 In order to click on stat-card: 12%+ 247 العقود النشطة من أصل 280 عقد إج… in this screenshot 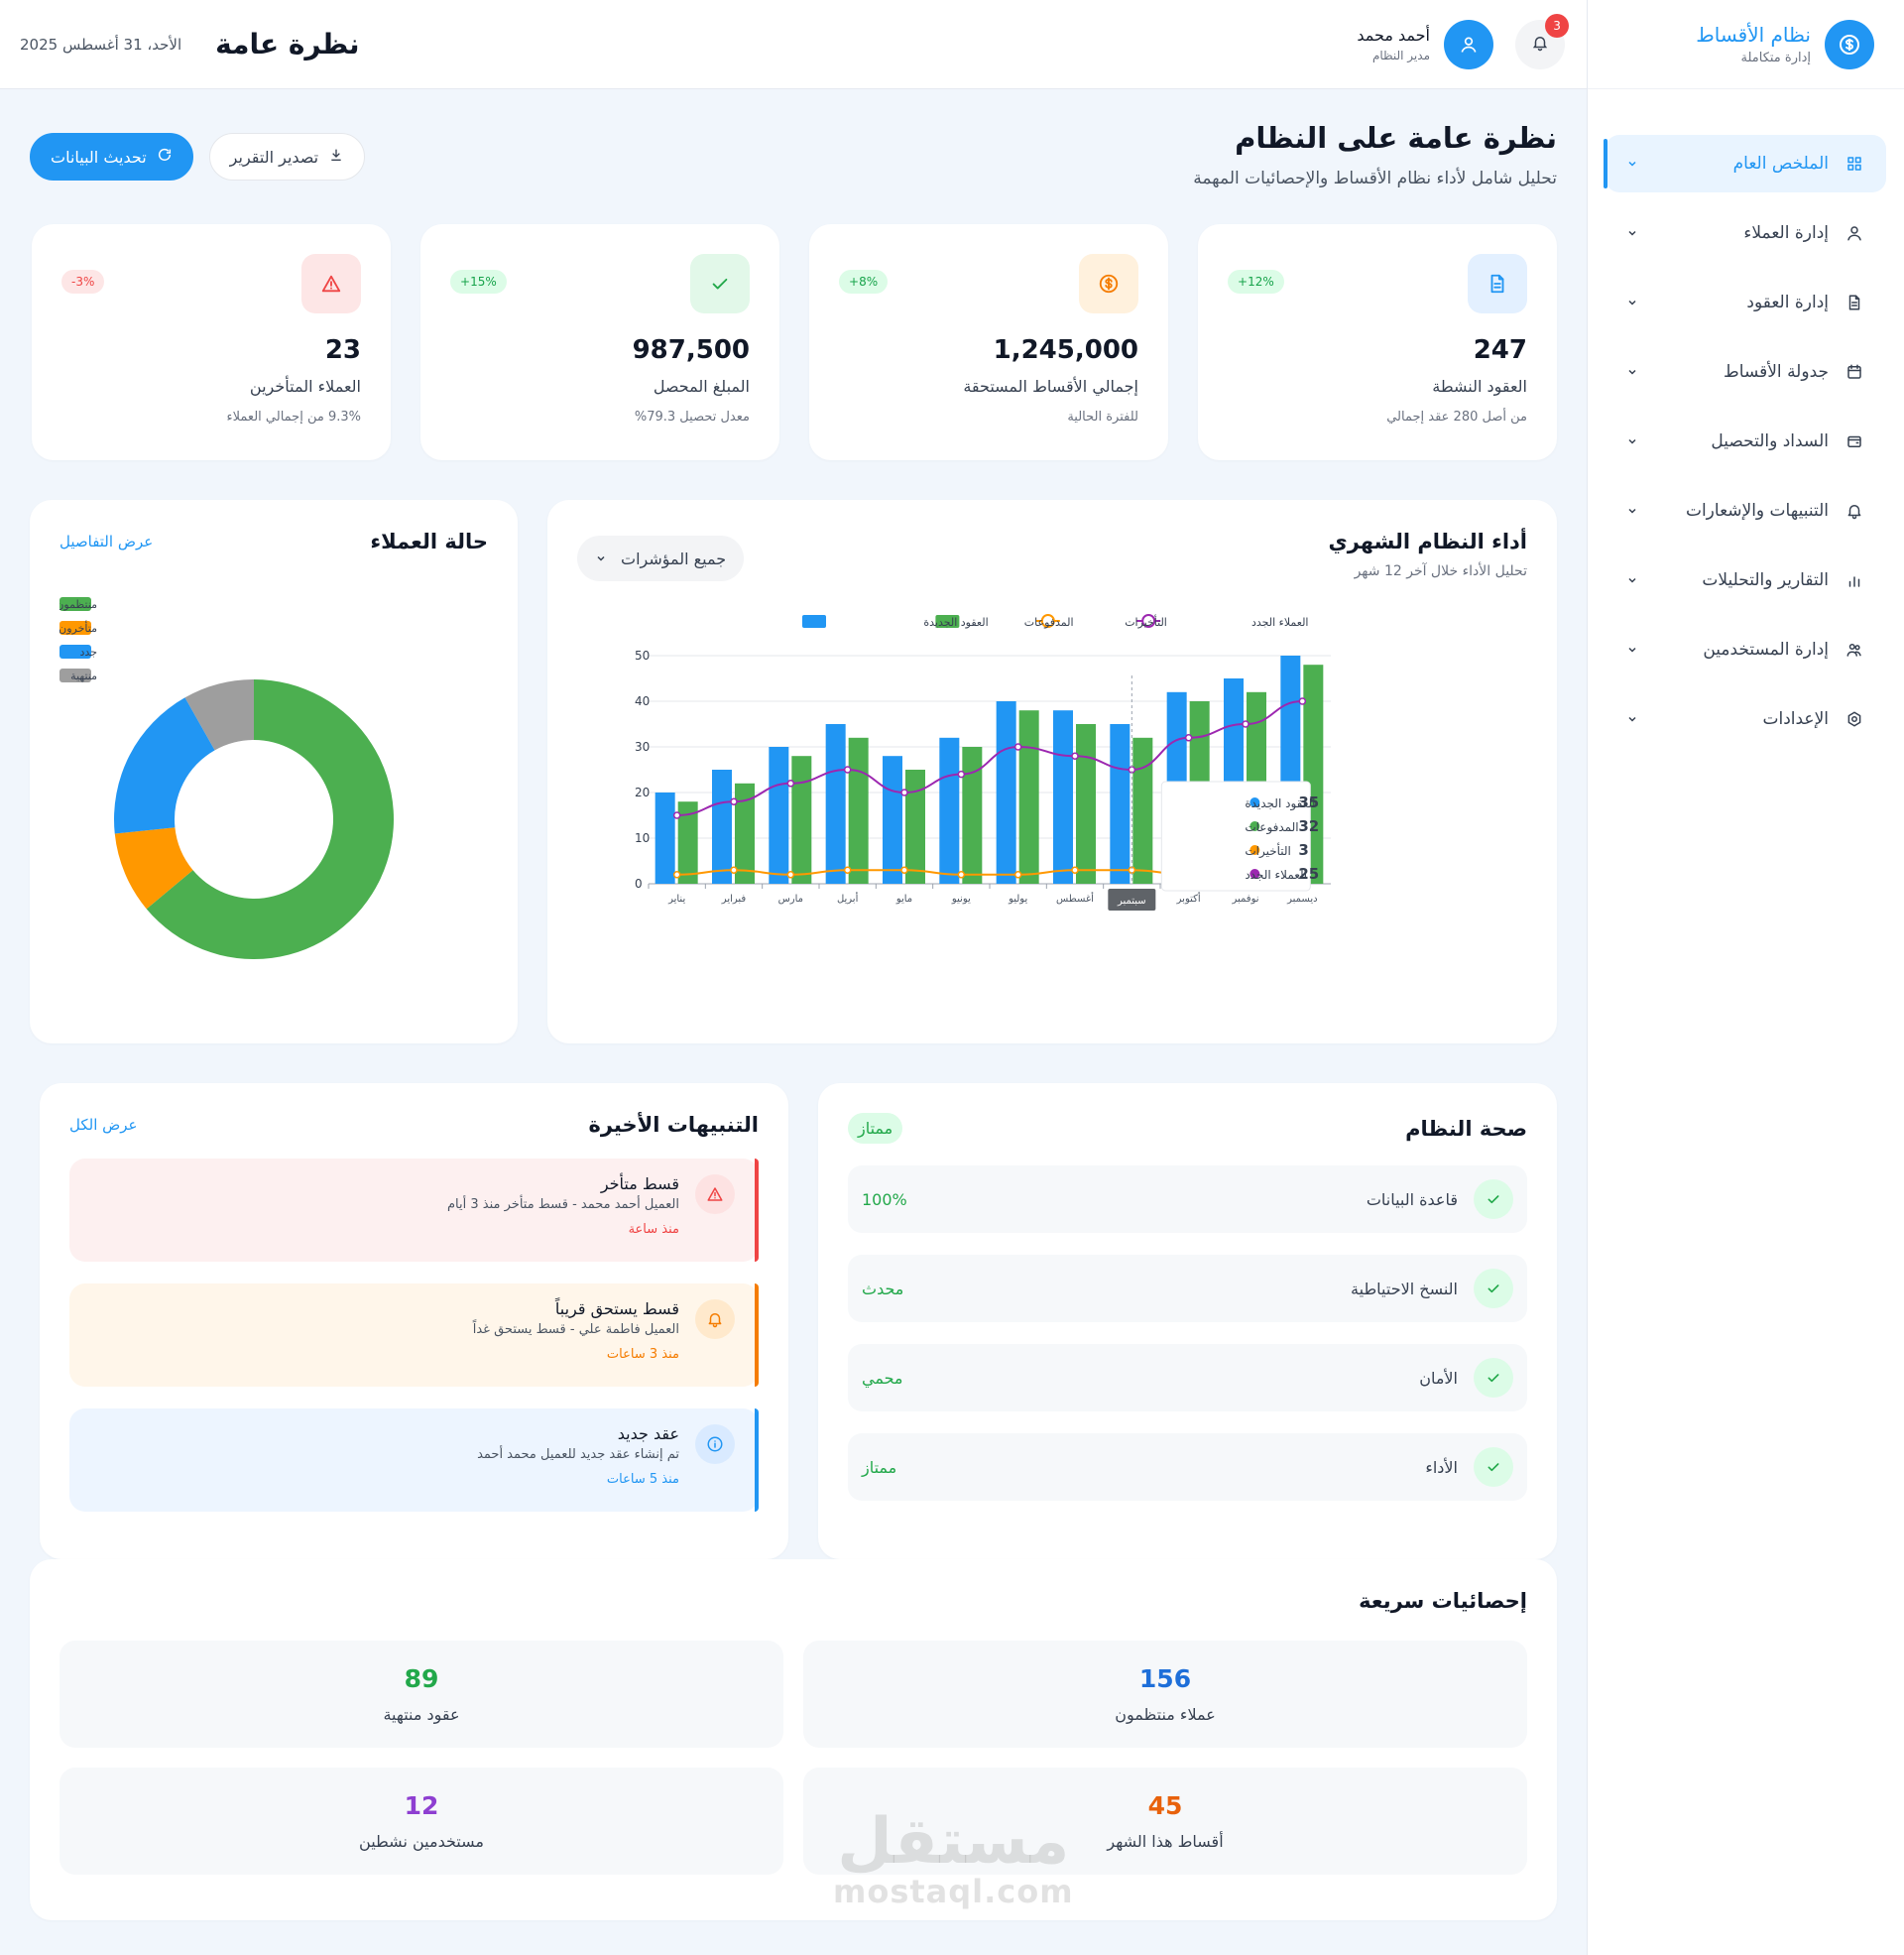, I will do `click(1377, 342)`.